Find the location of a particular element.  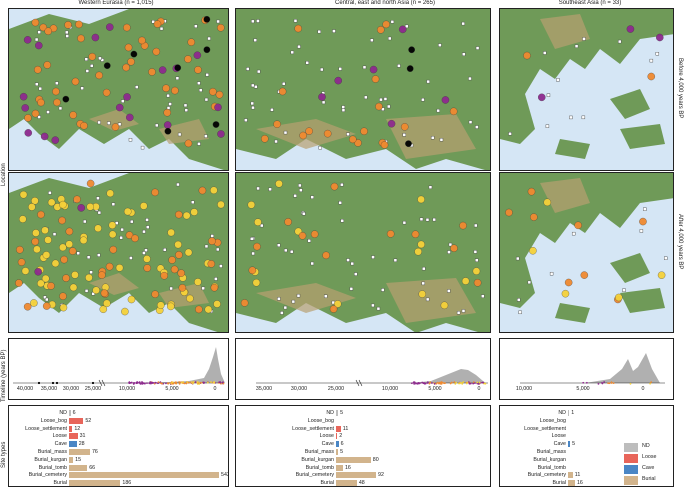

tick: 30,000 is located at coordinates (299, 389).